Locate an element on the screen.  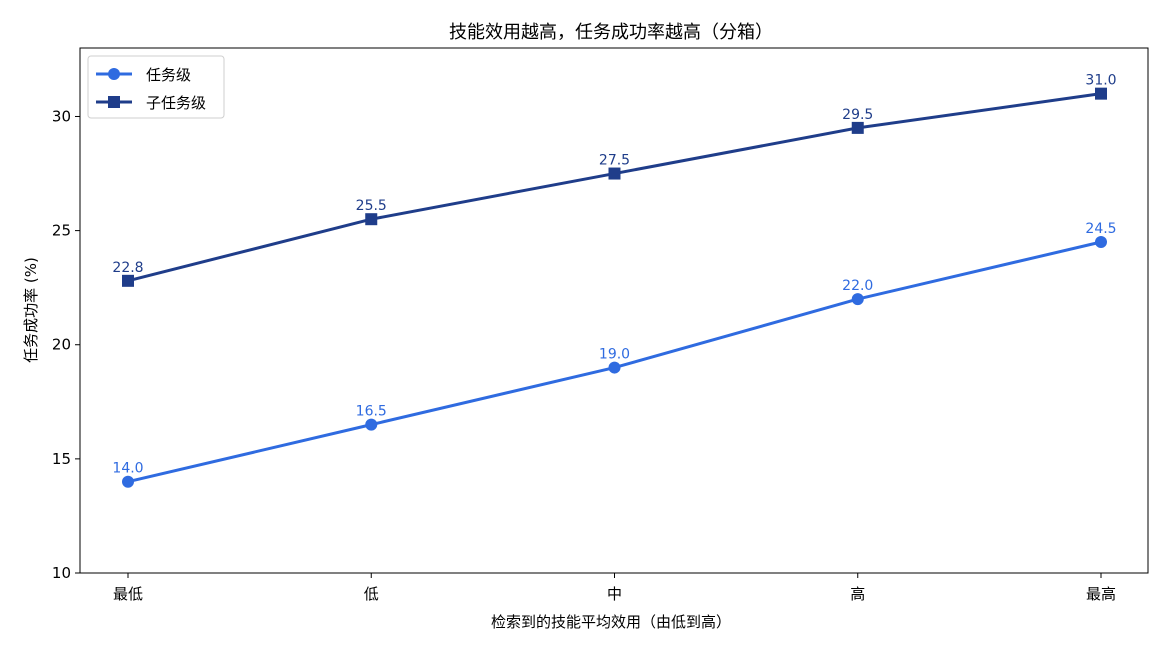
y-tick-label: 15 is located at coordinates (61, 459).